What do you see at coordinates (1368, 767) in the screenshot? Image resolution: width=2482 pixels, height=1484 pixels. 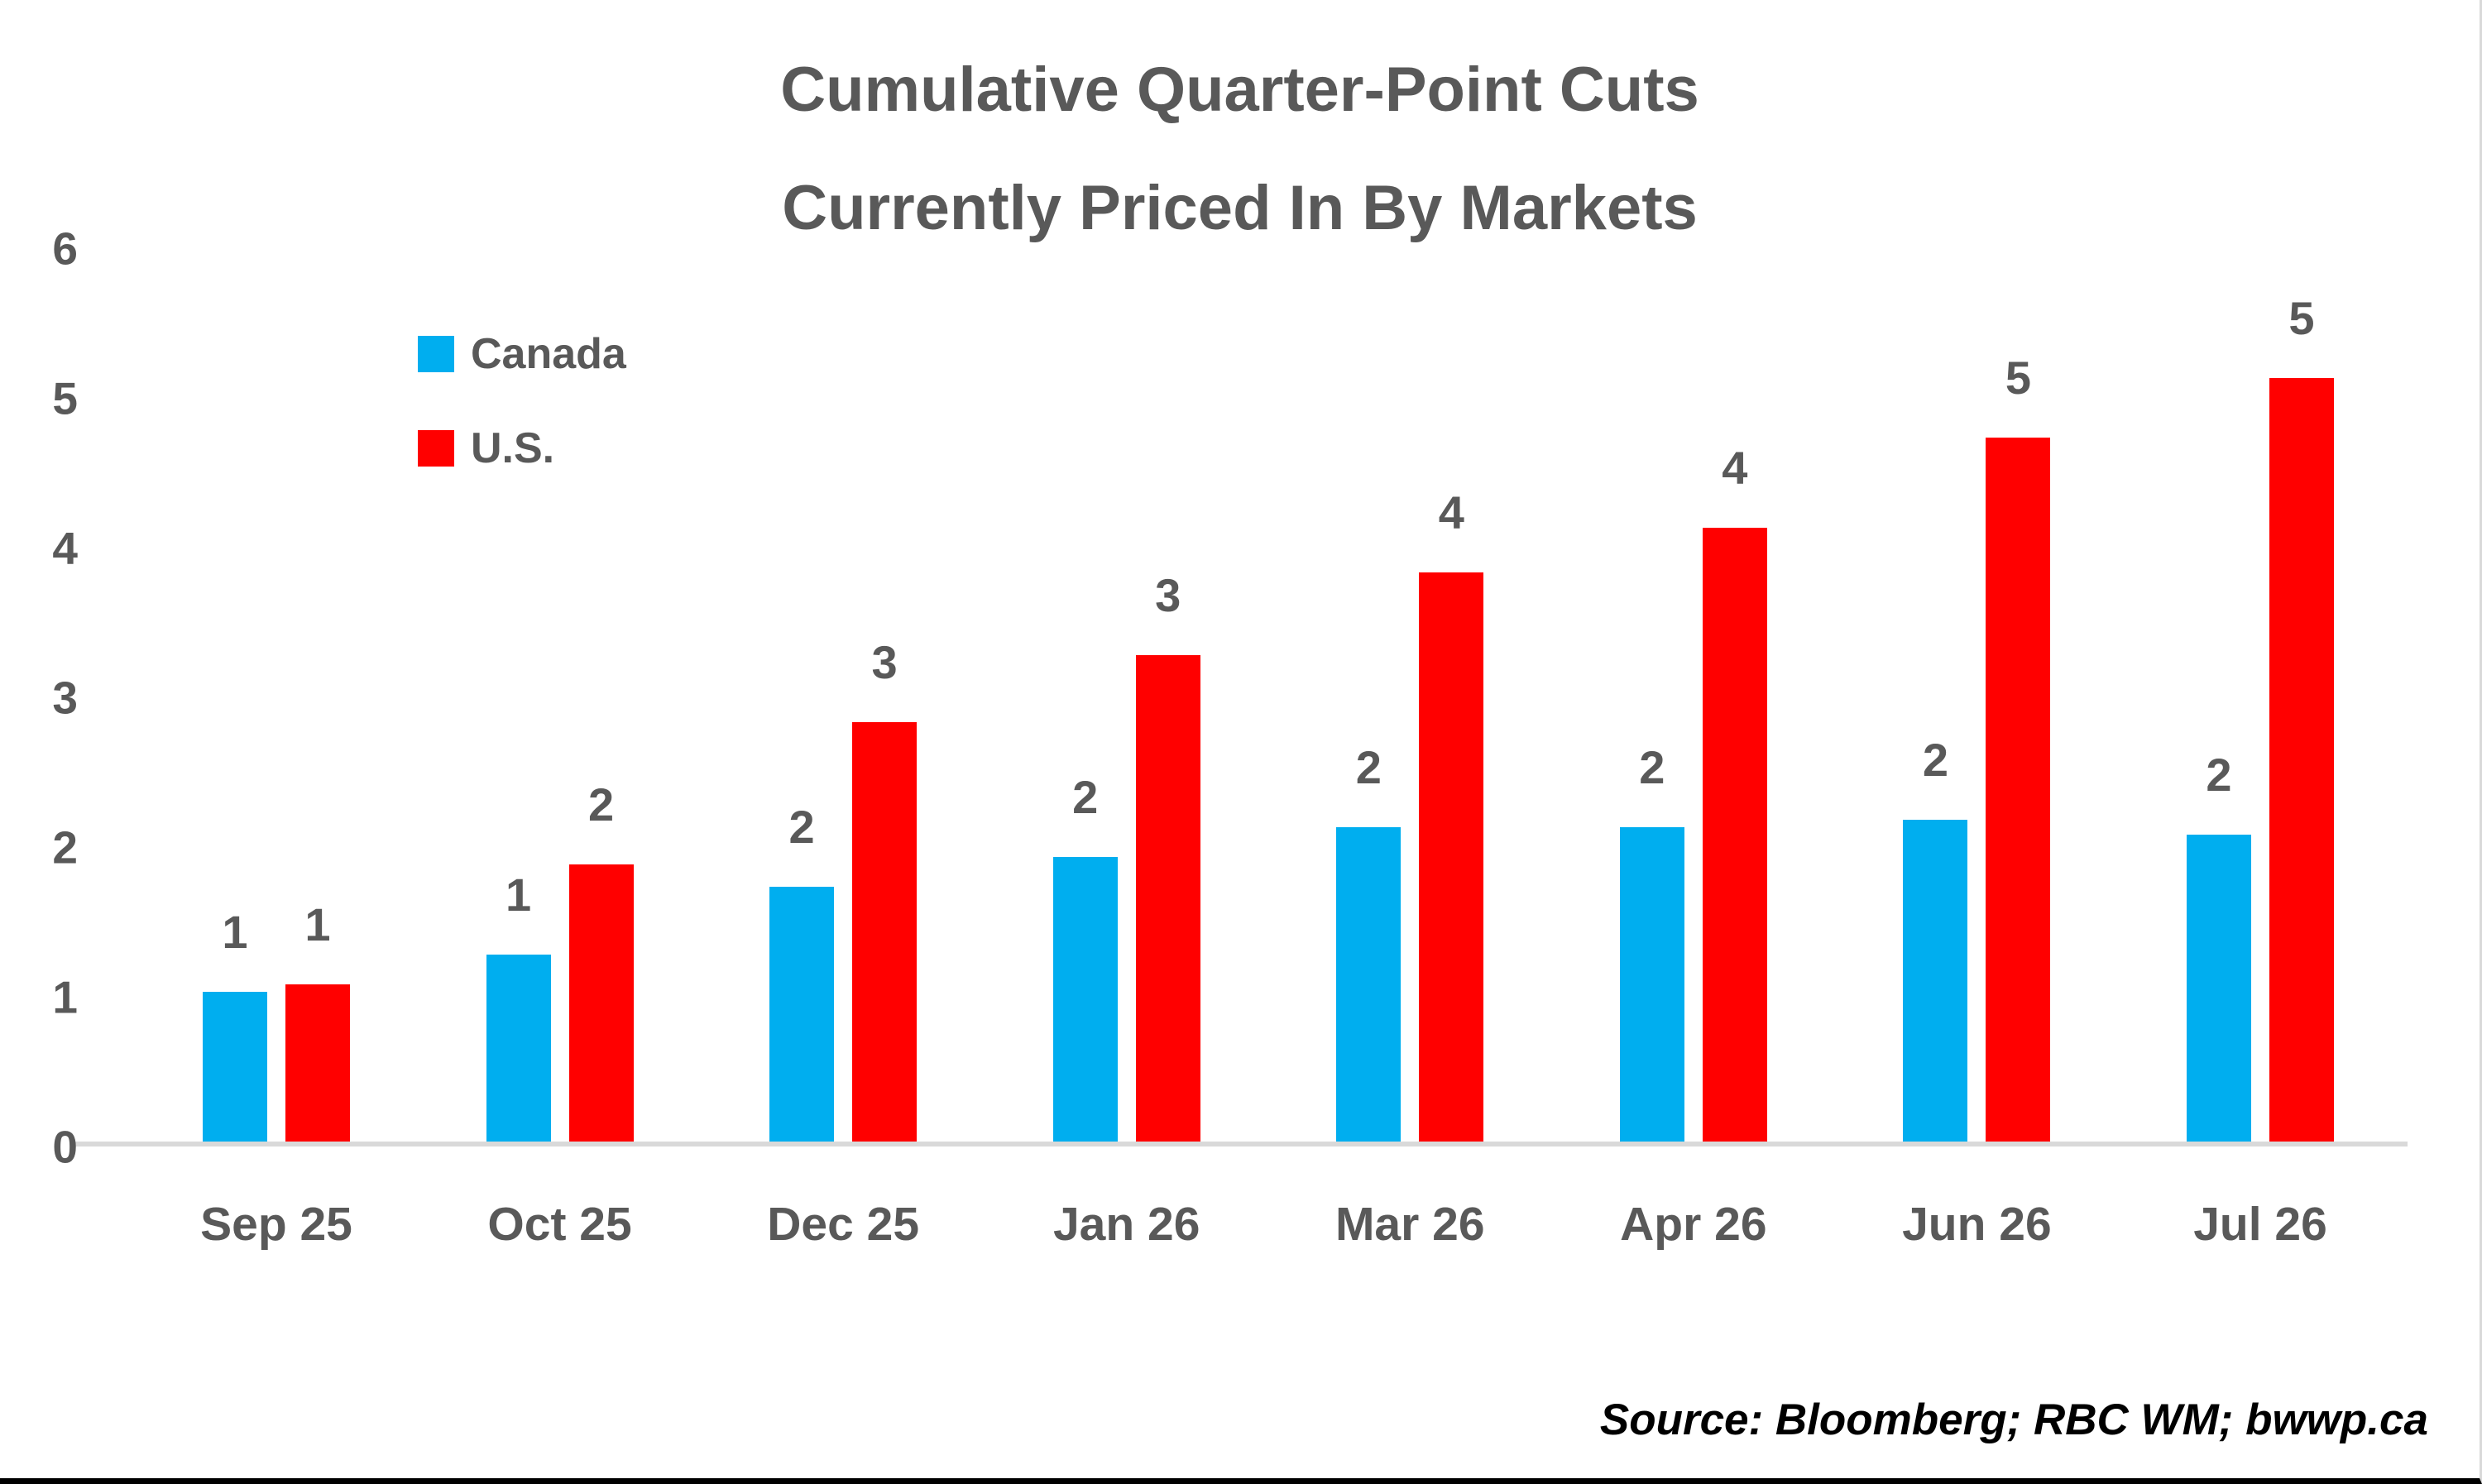 I see `bar-value-label-canada-4: 2` at bounding box center [1368, 767].